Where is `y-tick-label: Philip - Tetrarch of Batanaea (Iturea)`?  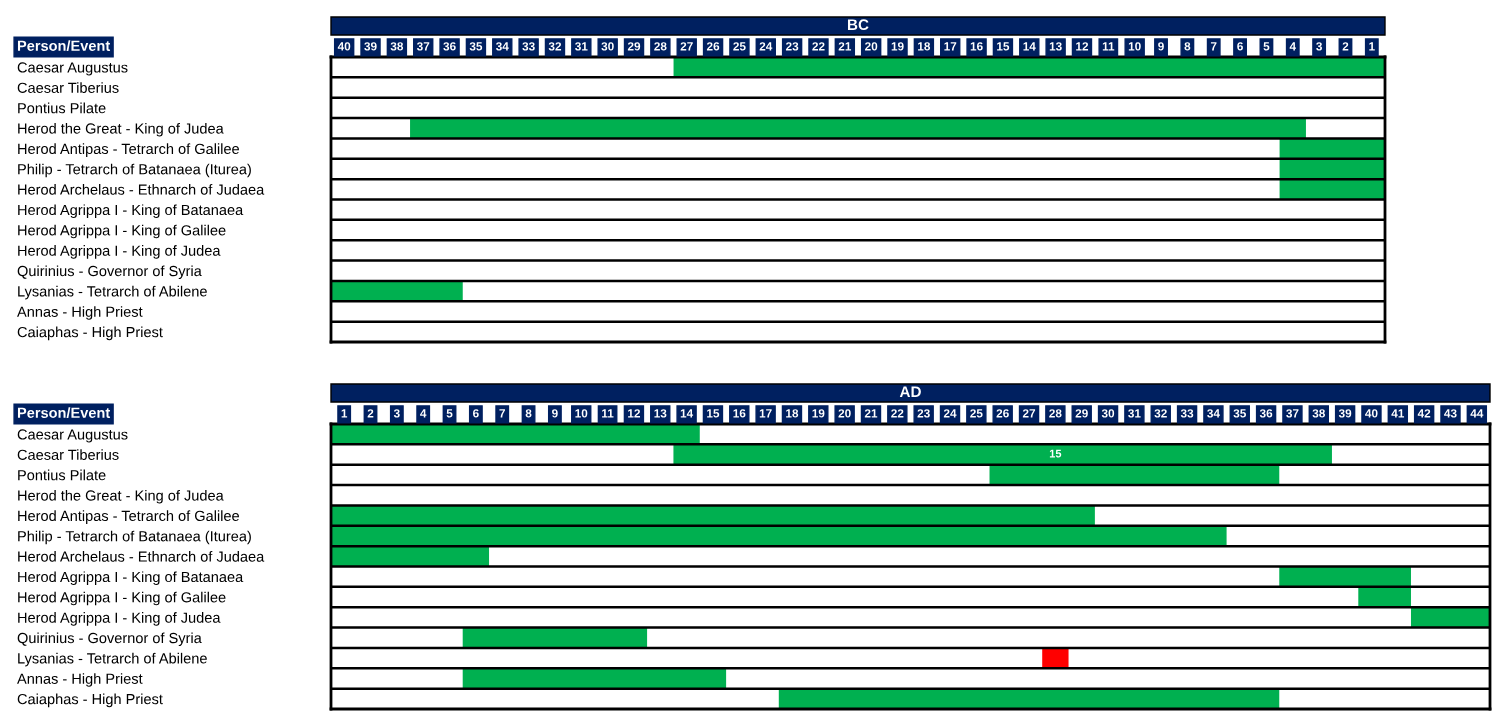 y-tick-label: Philip - Tetrarch of Batanaea (Iturea) is located at coordinates (134, 170).